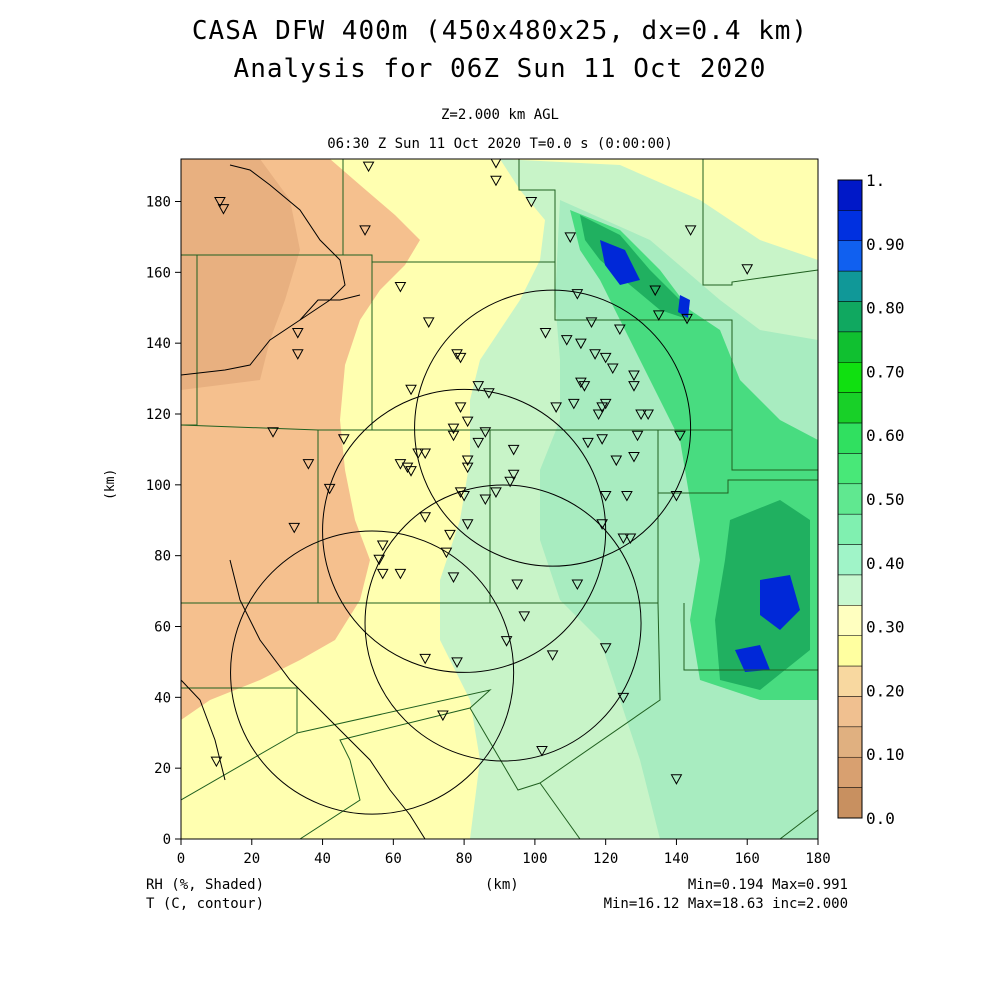  What do you see at coordinates (695, 452) in the screenshot?
I see `rh-moist-core` at bounding box center [695, 452].